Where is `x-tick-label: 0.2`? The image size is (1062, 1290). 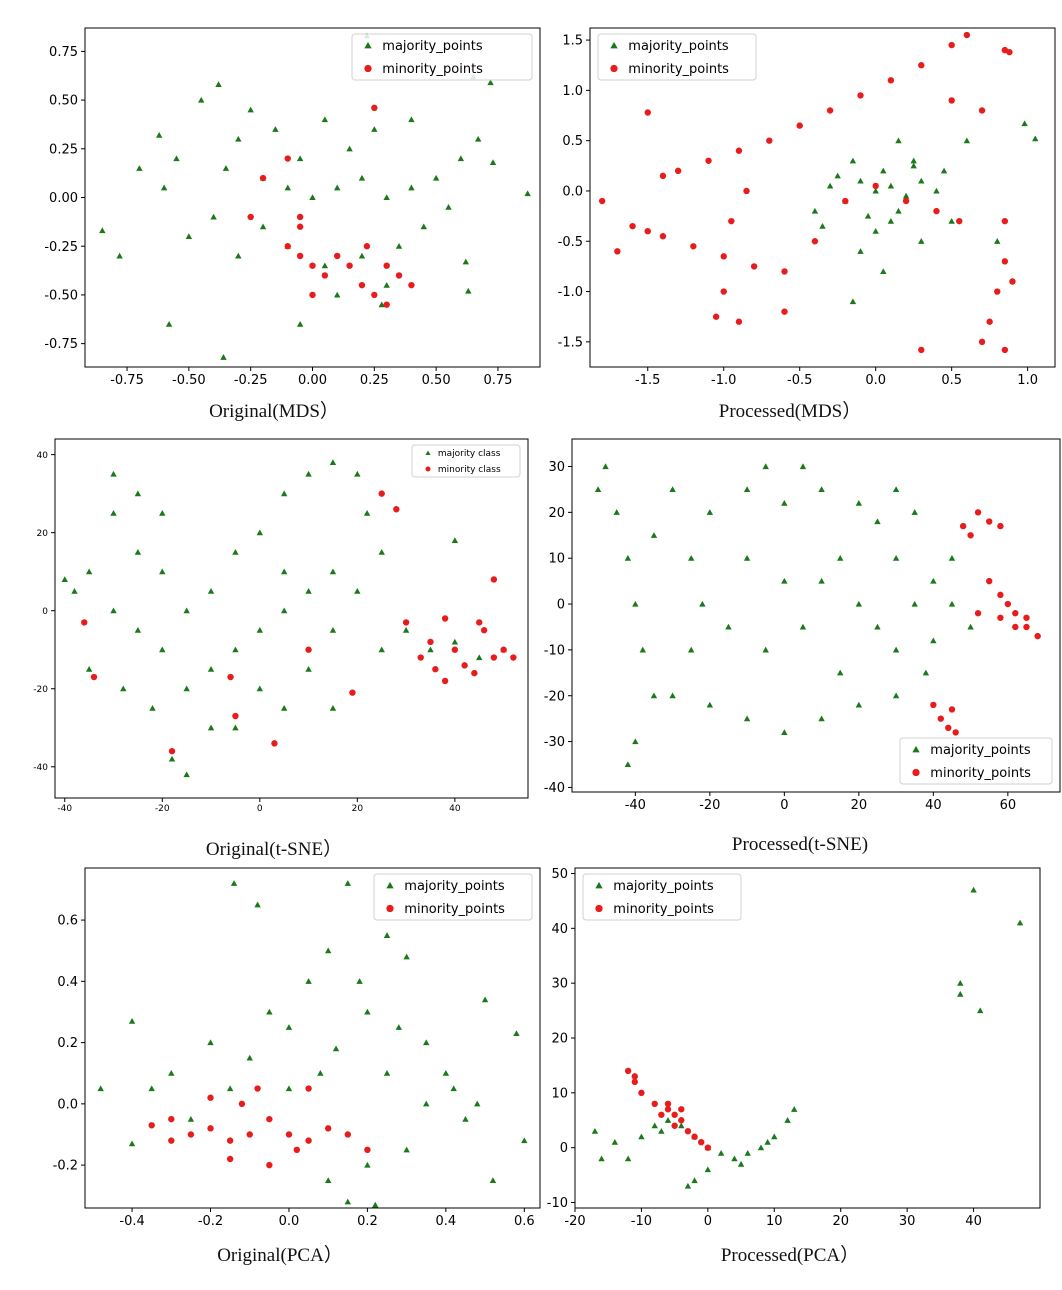
x-tick-label: 0.2 is located at coordinates (367, 1221).